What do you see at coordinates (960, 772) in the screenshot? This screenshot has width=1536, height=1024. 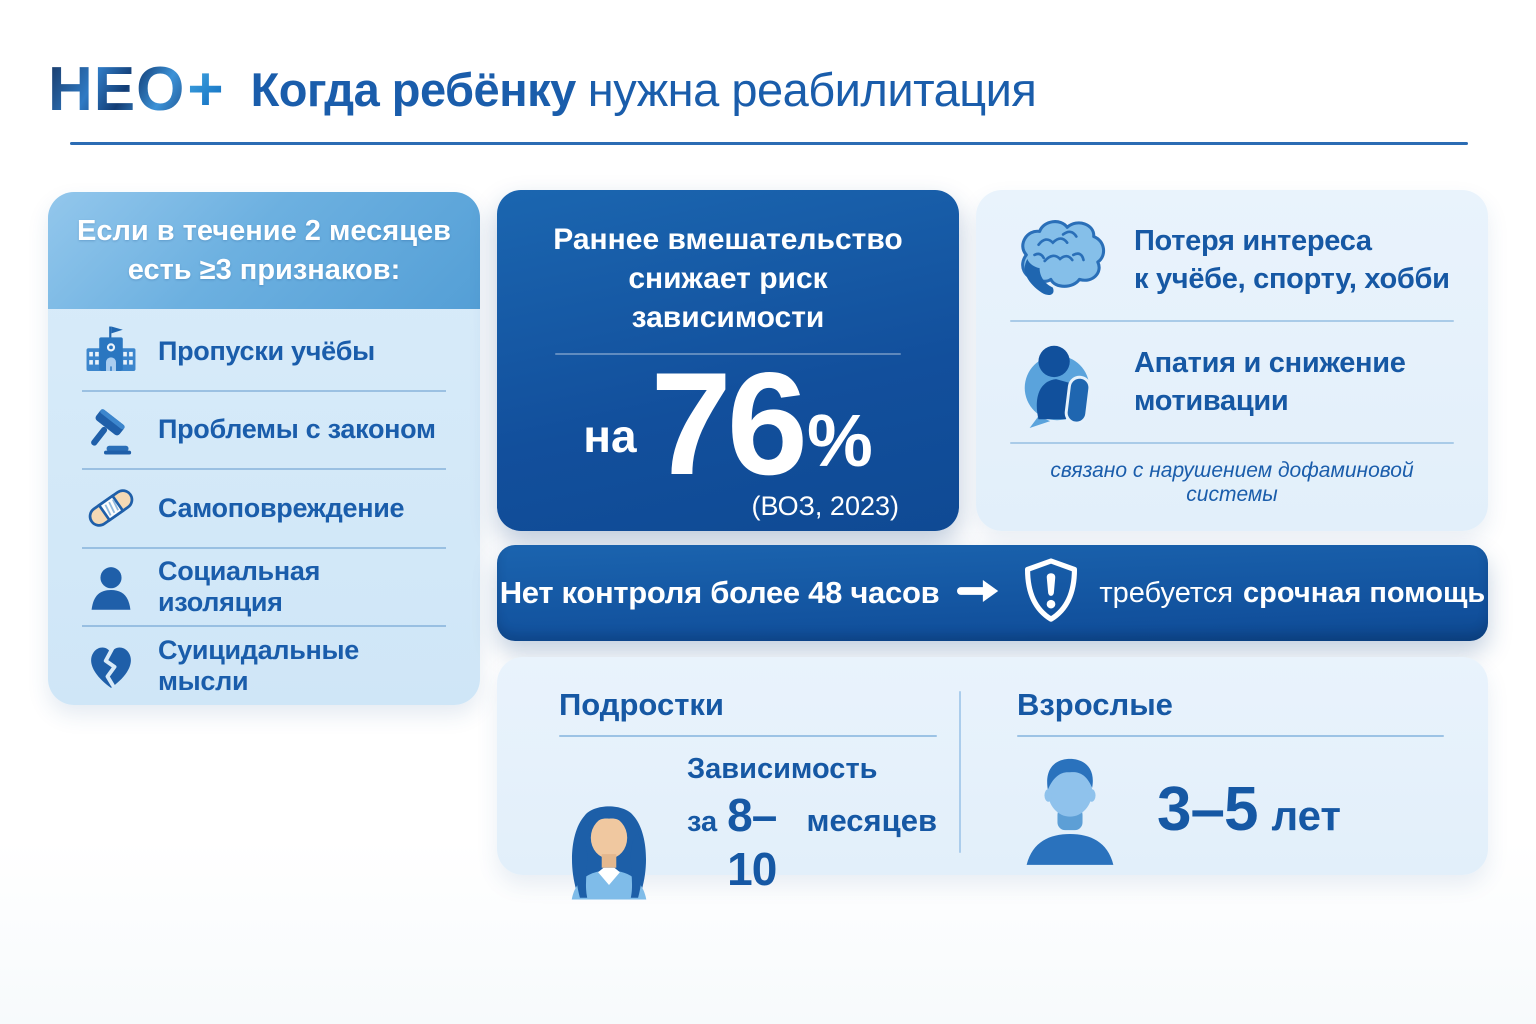 I see `timeline-divider` at bounding box center [960, 772].